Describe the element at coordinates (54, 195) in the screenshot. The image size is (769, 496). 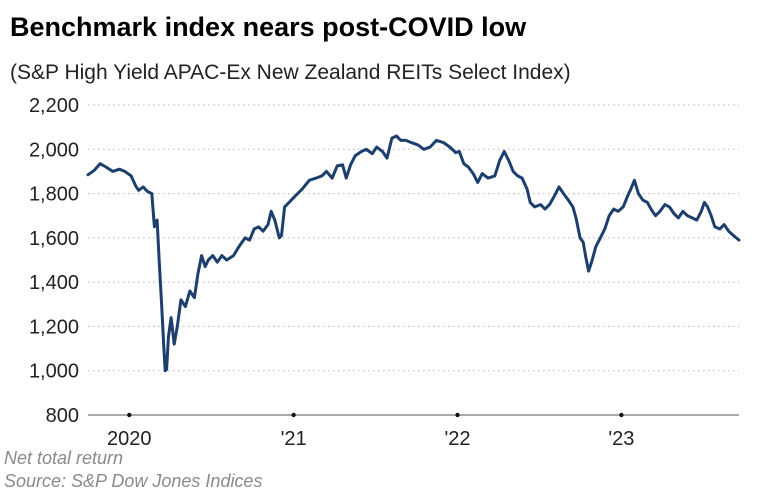
I see `y-tick-label: 1,800` at that location.